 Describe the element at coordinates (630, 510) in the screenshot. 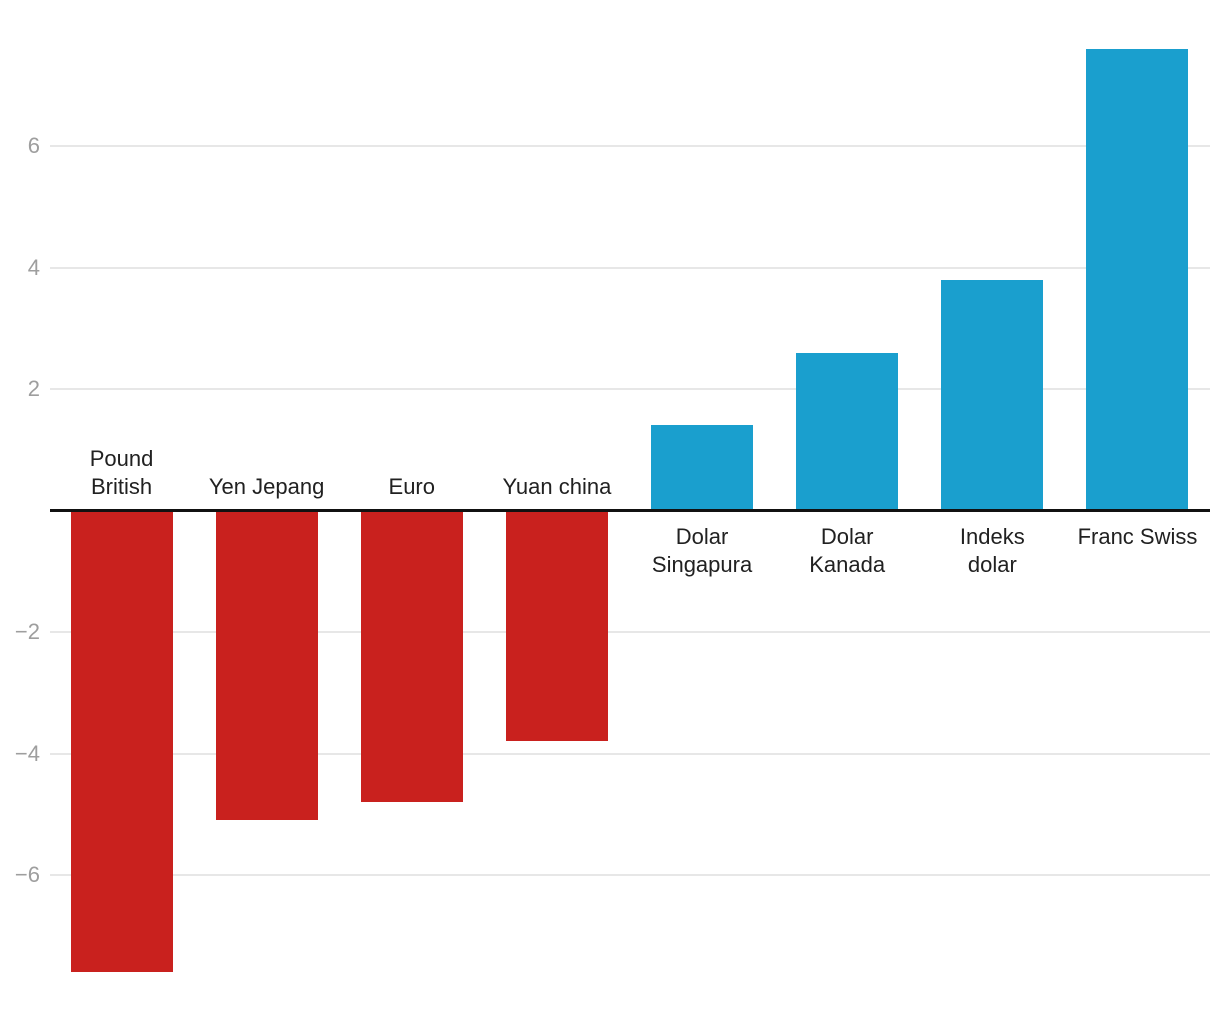

I see `x-axis-baseline` at that location.